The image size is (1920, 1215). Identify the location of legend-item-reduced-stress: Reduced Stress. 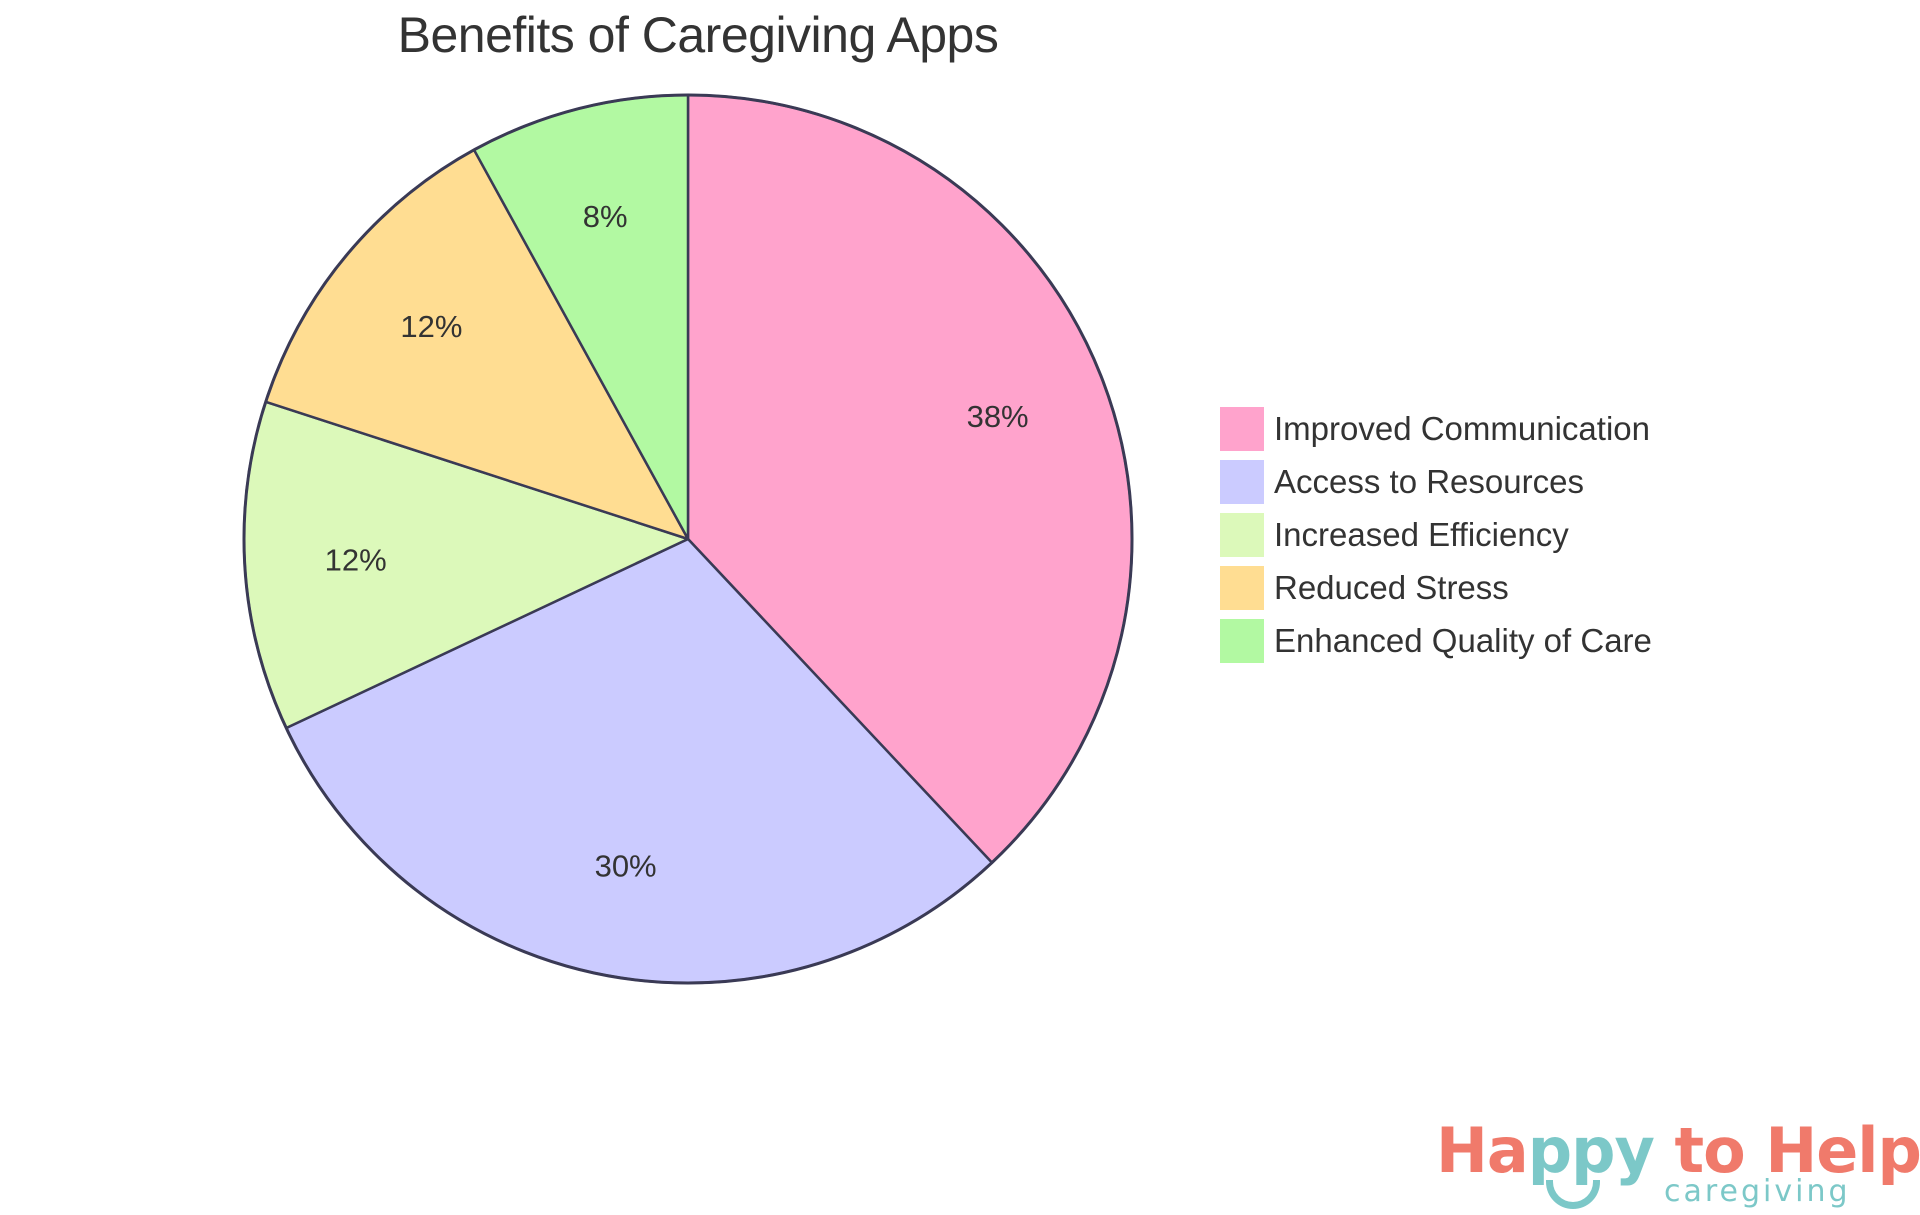
(1436, 588).